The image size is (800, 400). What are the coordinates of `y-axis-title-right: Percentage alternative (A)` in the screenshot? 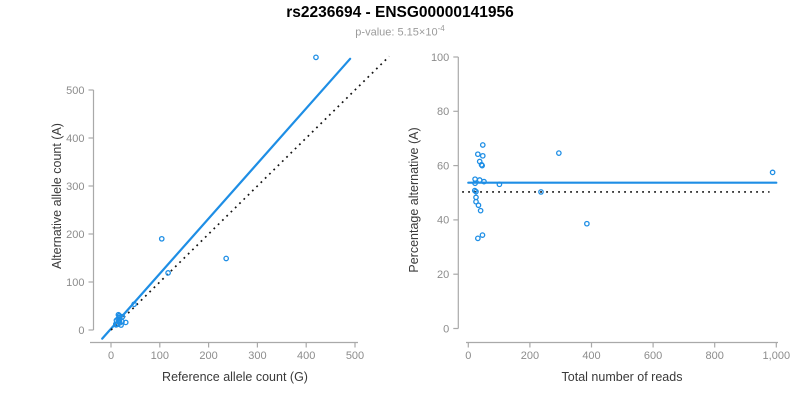 It's located at (414, 200).